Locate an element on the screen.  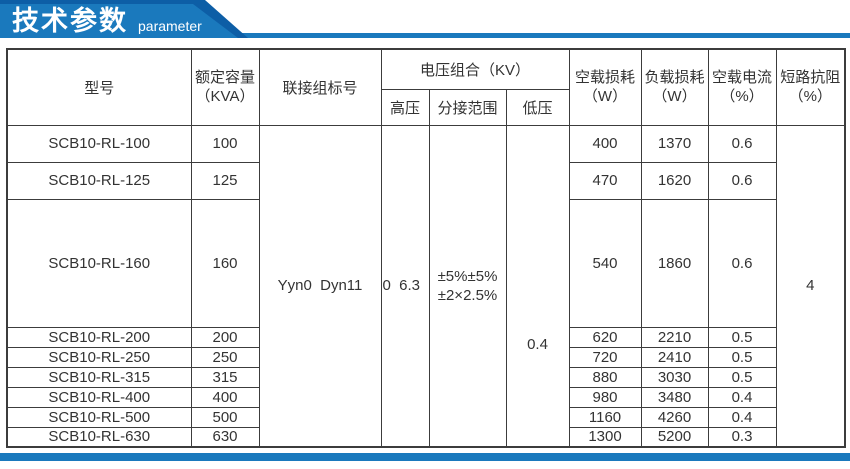
col-header-no-load-current-line1: 空载电流 is located at coordinates (742, 78).